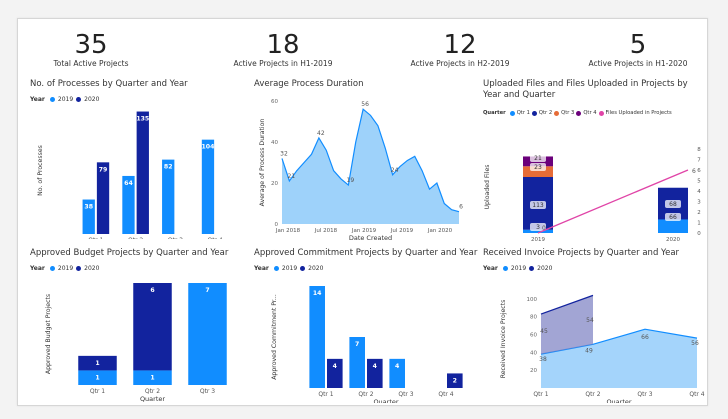  I want to click on legend-dot-qtr3, so click(557, 113).